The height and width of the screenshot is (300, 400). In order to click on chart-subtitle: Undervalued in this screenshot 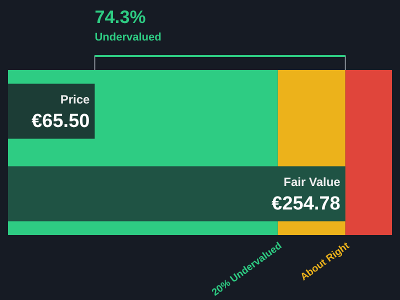, I will do `click(128, 38)`.